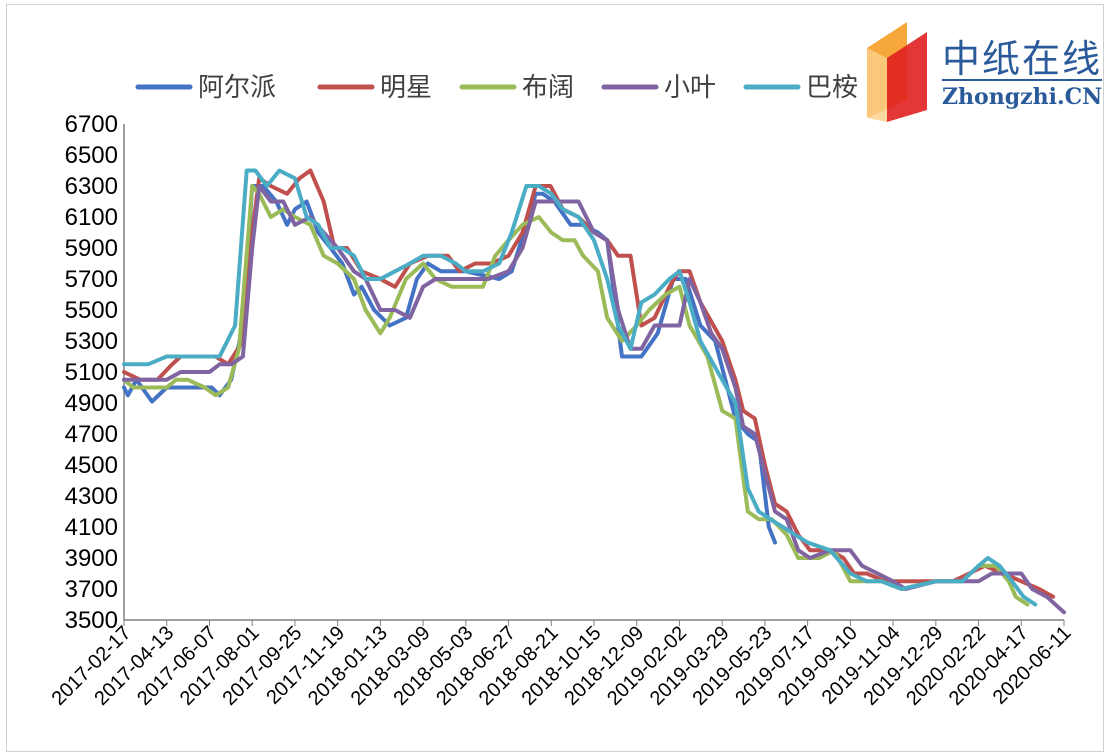 The image size is (1108, 755). I want to click on y-tick-label: 3900, so click(91, 558).